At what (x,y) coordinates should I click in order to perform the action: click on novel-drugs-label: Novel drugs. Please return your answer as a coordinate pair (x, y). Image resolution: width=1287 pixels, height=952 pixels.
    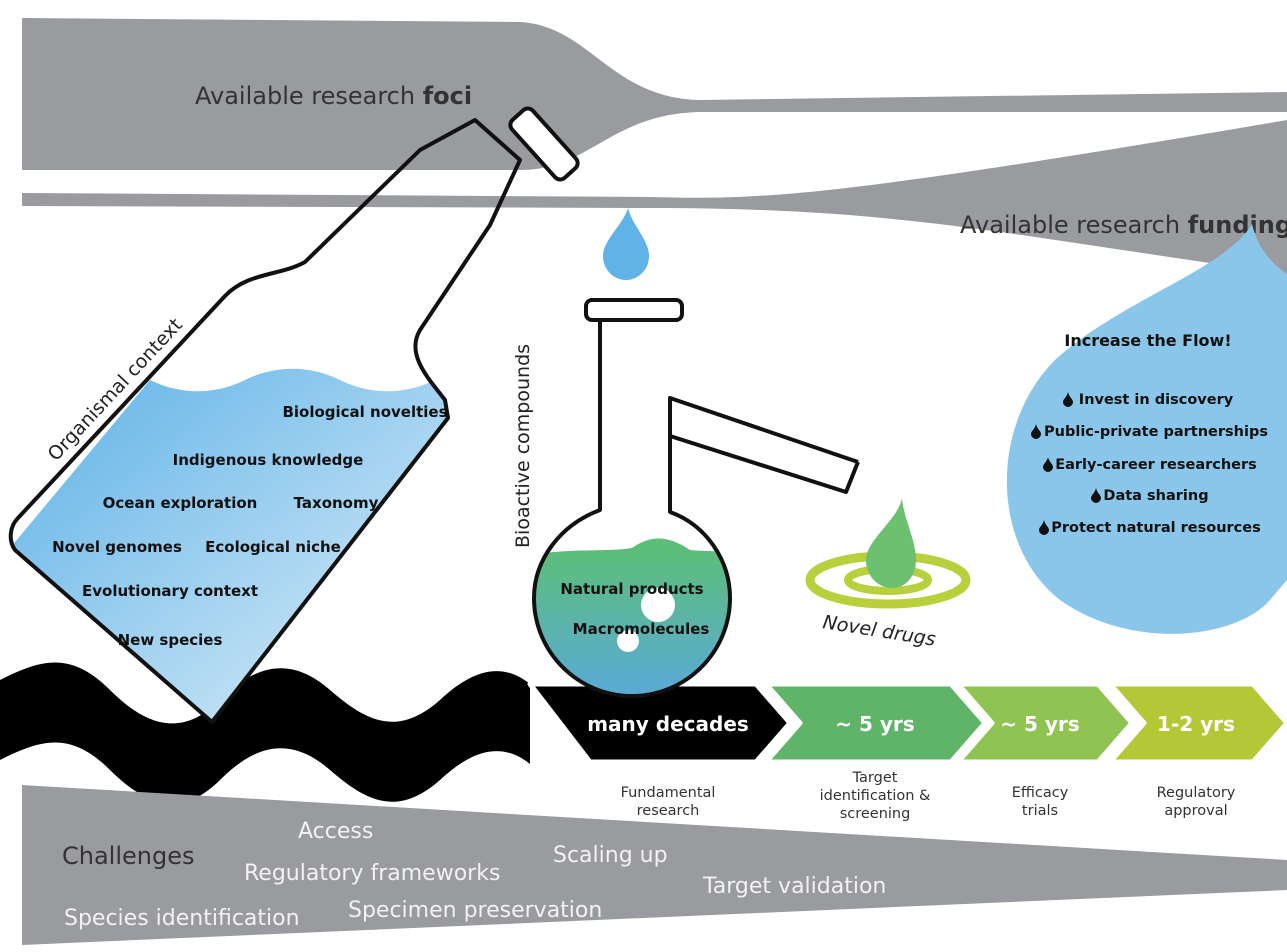
    Looking at the image, I should click on (879, 631).